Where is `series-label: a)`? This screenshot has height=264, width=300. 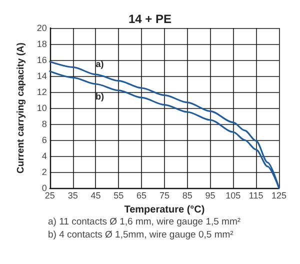
series-label: a) is located at coordinates (100, 63).